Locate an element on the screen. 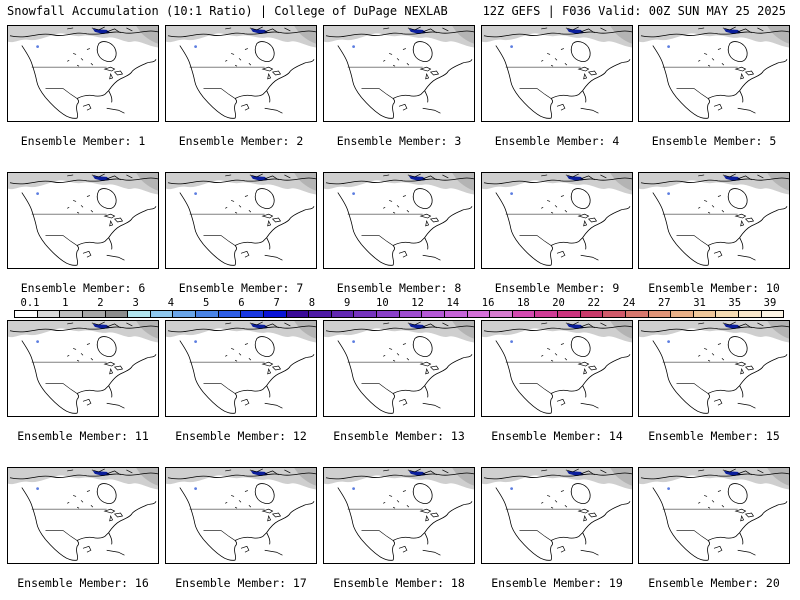 This screenshot has height=600, width=800. colorbar-tick-label: 6 is located at coordinates (241, 303).